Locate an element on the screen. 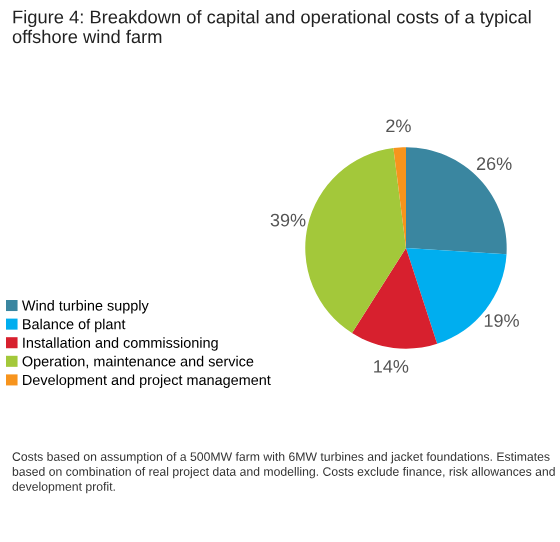 Image resolution: width=560 pixels, height=542 pixels. data-label: 19% is located at coordinates (501, 320).